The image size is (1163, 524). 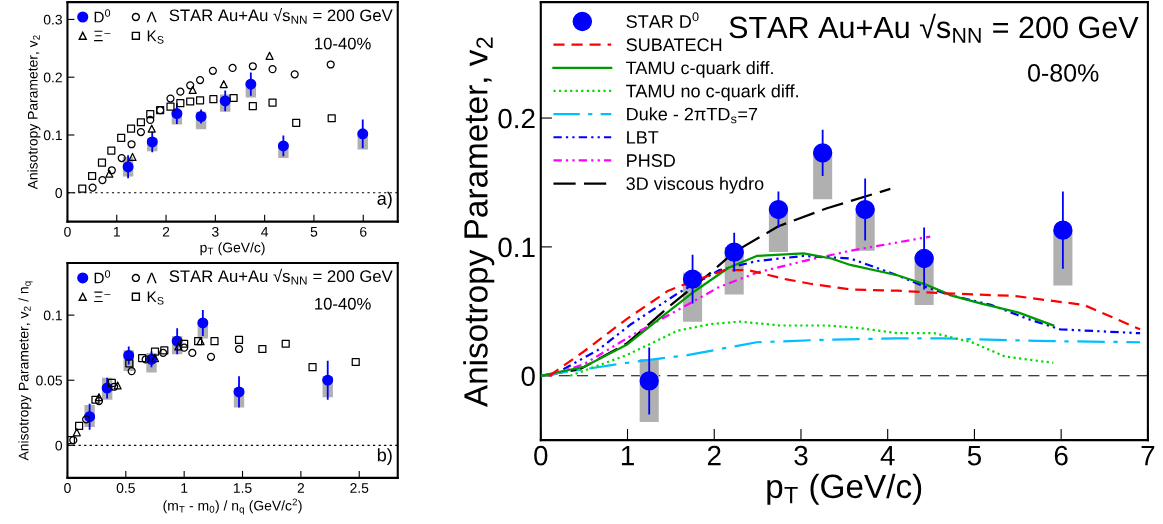 I want to click on y-tick-label: 0.3, so click(x=52, y=19).